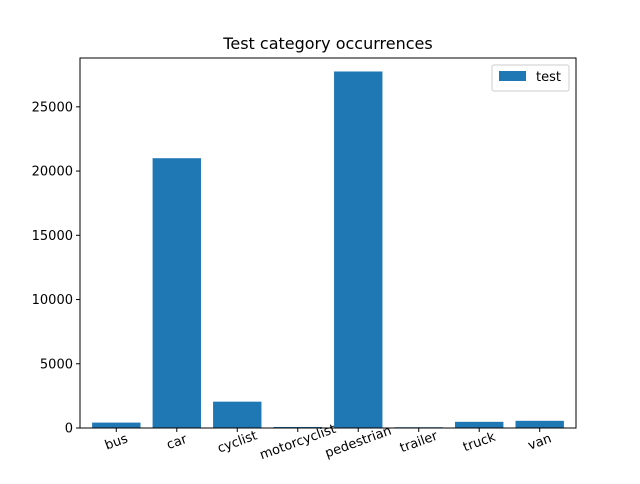 This screenshot has width=640, height=484. I want to click on bar-motorcyclist, so click(297, 427).